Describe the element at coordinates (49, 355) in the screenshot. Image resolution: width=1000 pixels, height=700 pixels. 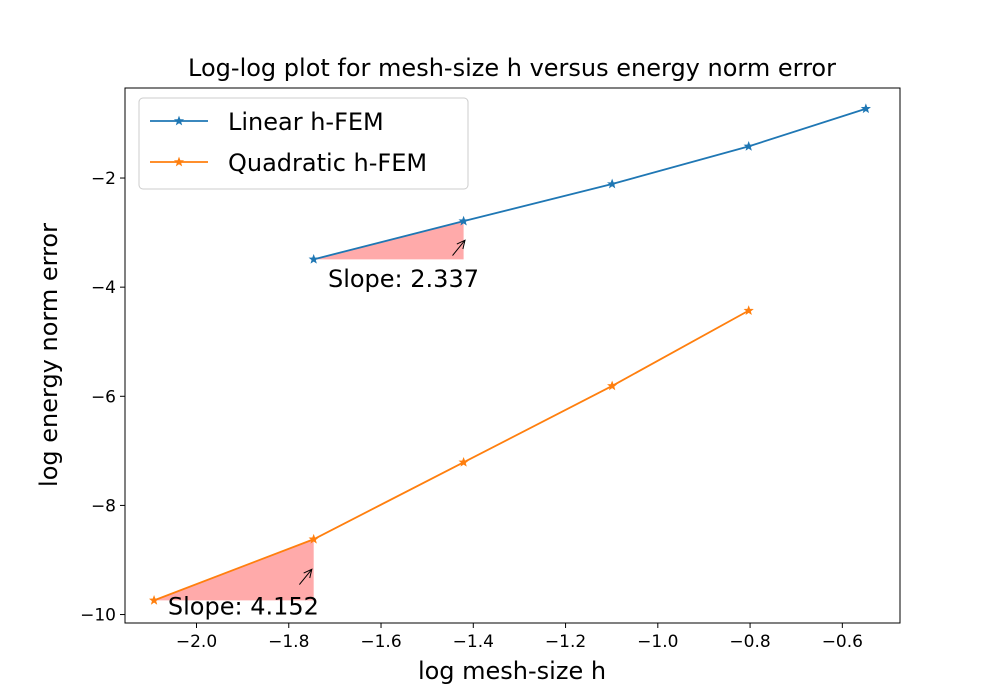
I see `y-axis-title: log energy norm error` at that location.